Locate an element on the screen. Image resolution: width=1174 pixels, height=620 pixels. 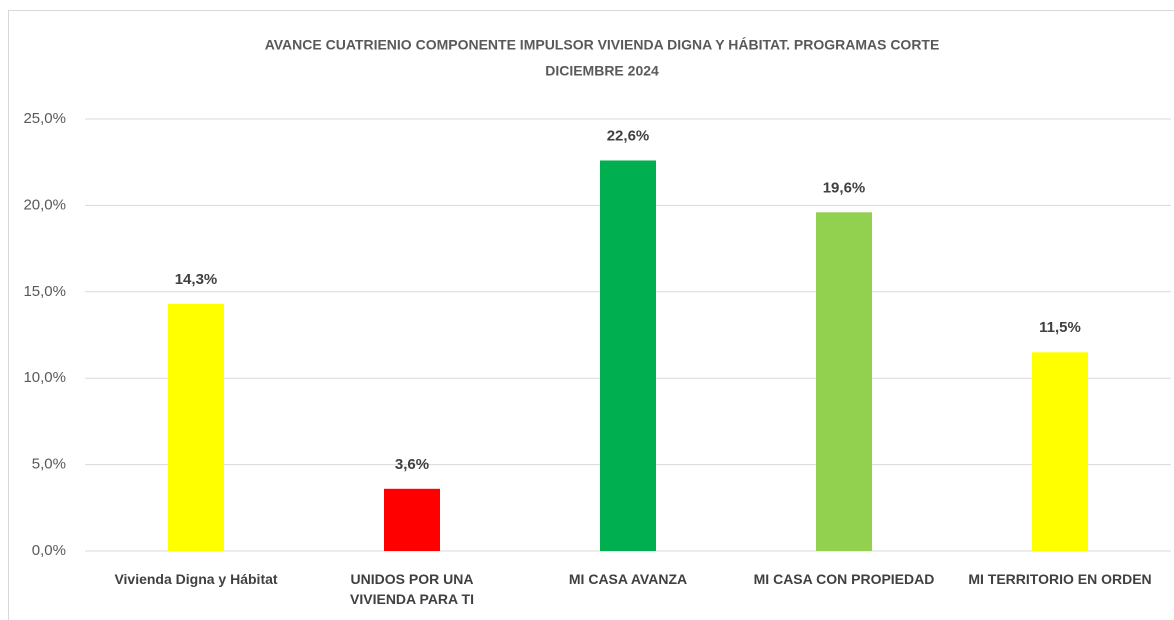
x-tick-label: MI CASA AVANZA is located at coordinates (628, 579).